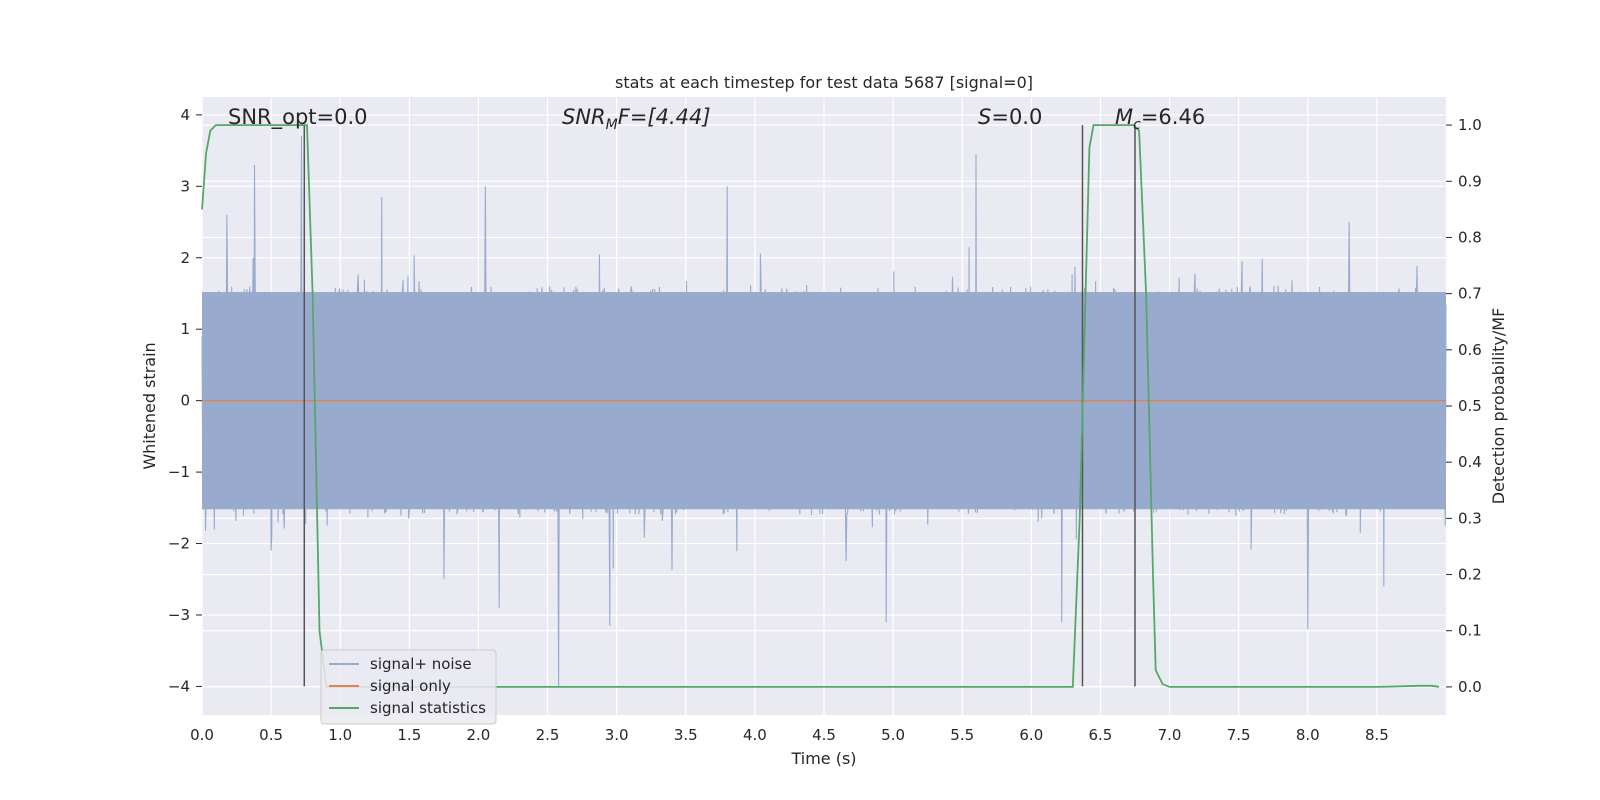  I want to click on y-tick-label: −3, so click(179, 615).